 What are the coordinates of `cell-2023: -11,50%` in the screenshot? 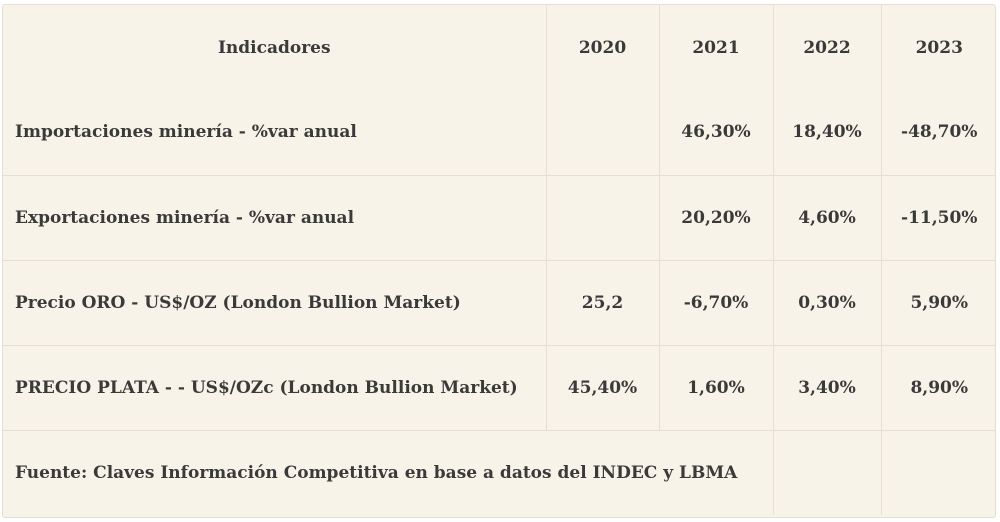 It's located at (938, 218).